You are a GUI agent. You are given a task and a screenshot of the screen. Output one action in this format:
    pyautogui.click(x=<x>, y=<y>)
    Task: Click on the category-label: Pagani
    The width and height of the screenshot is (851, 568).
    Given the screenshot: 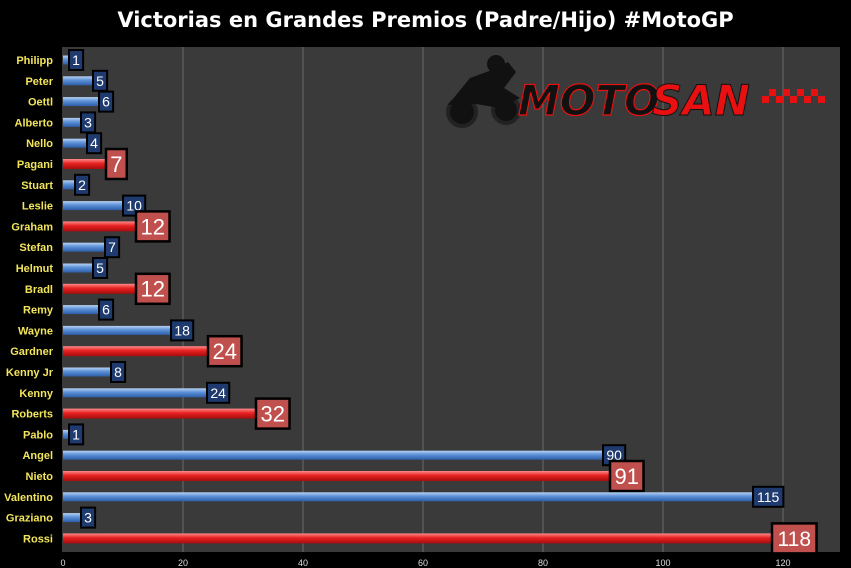 What is the action you would take?
    pyautogui.click(x=35, y=165)
    